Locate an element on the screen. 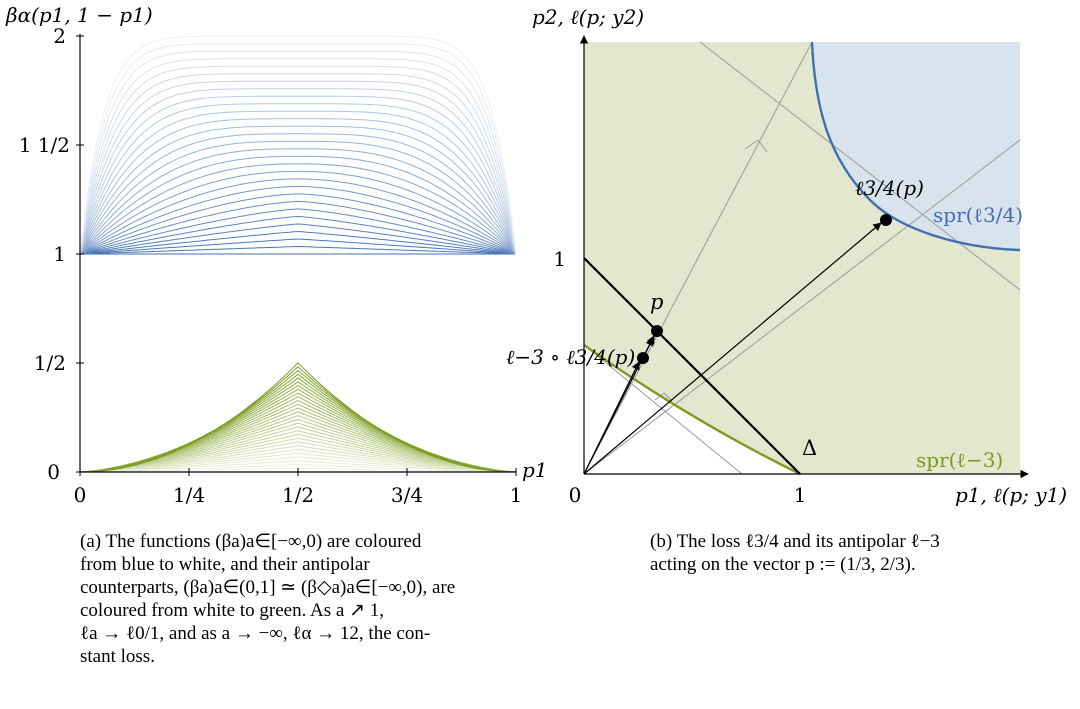 The image size is (1080, 709). caption-a-line-0: The functions (βa)a∈[−∞,0) are coloured is located at coordinates (263, 541).